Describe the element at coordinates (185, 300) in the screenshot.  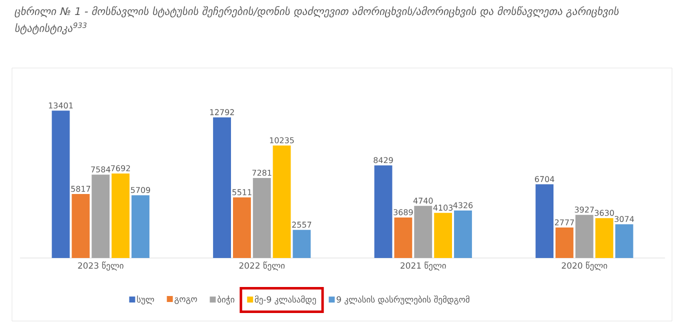
I see `legend-label: გოგო` at that location.